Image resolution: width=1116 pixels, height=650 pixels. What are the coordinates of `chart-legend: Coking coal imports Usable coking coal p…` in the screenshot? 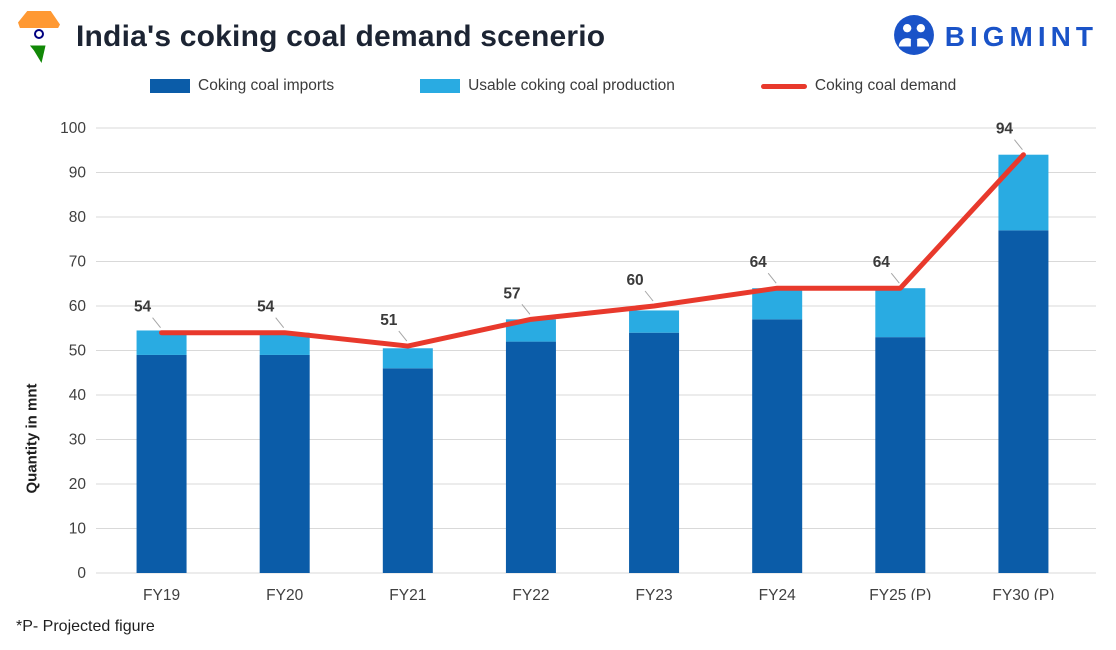 It's located at (623, 86).